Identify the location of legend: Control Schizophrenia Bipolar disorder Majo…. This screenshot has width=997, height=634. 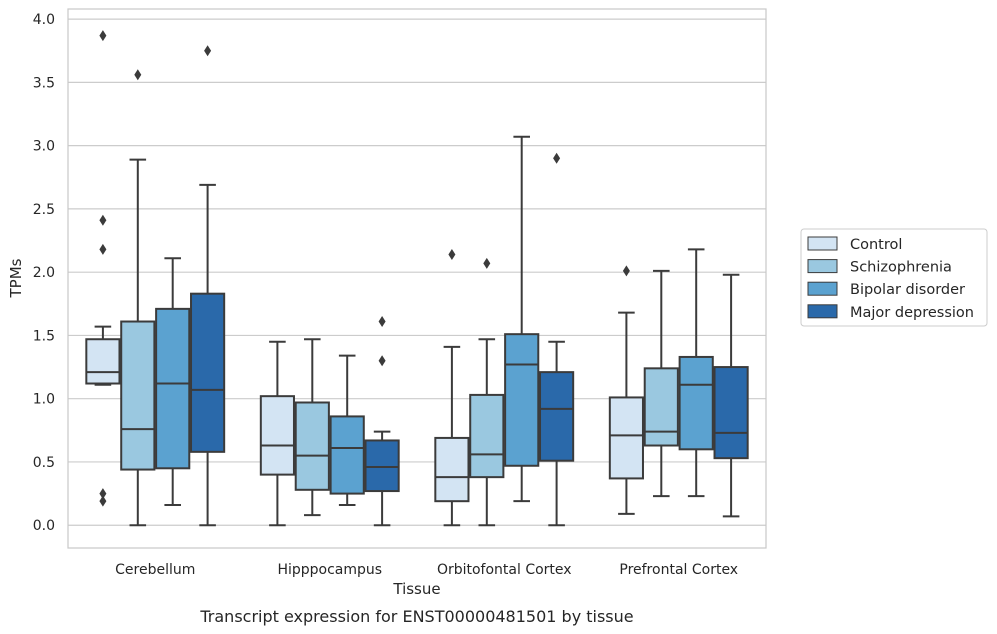
(894, 277).